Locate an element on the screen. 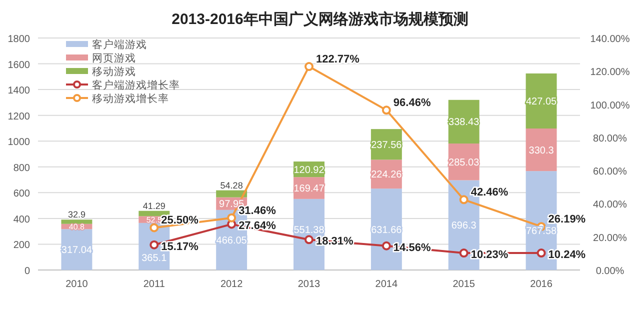  x-tick-label: 2014 is located at coordinates (386, 284).